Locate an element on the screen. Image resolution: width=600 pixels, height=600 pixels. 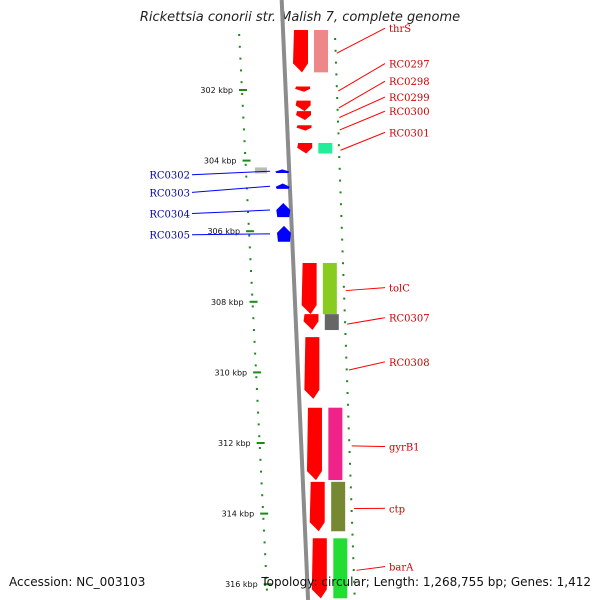
gene-label-thrS: thrS is located at coordinates (400, 29).